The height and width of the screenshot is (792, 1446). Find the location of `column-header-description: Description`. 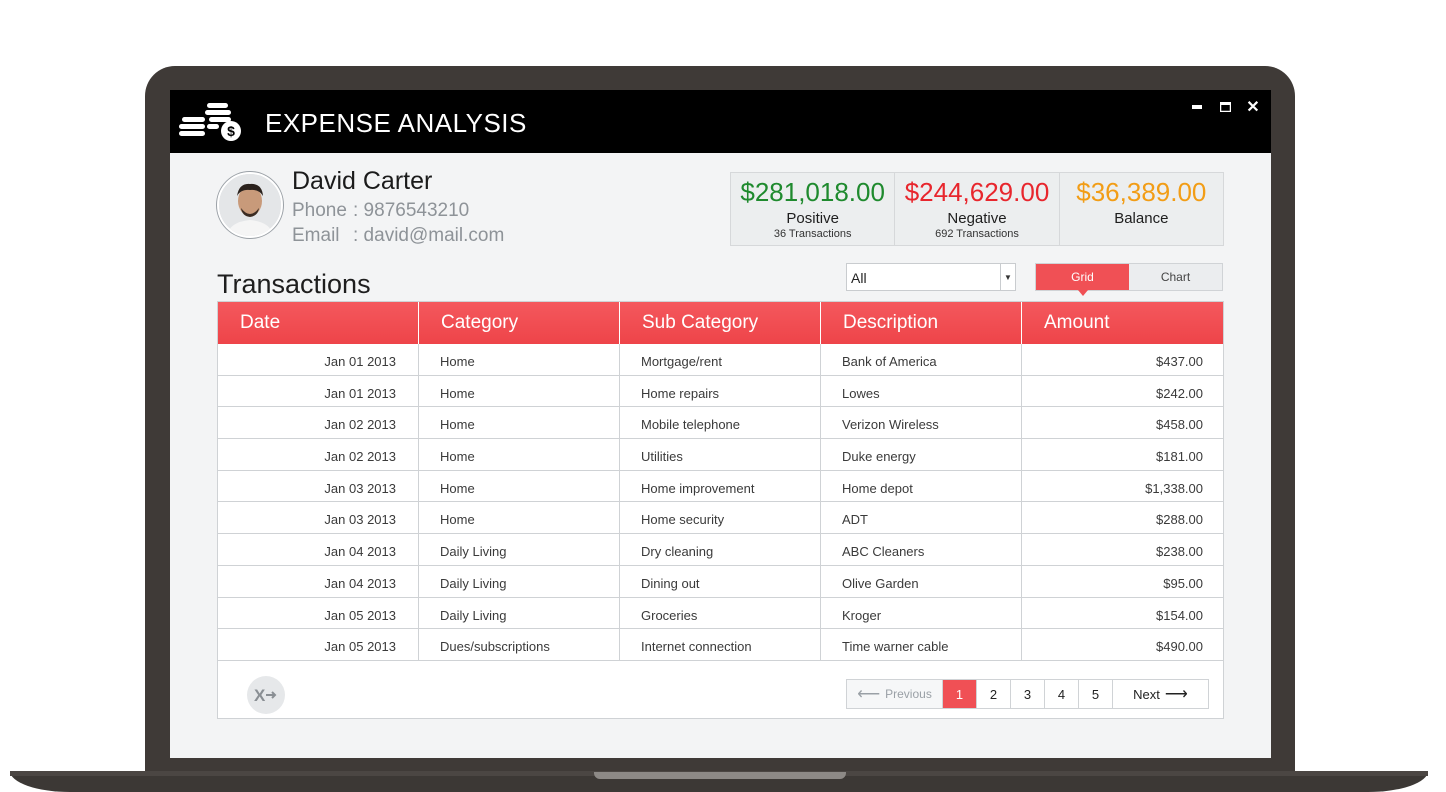

column-header-description: Description is located at coordinates (921, 323).